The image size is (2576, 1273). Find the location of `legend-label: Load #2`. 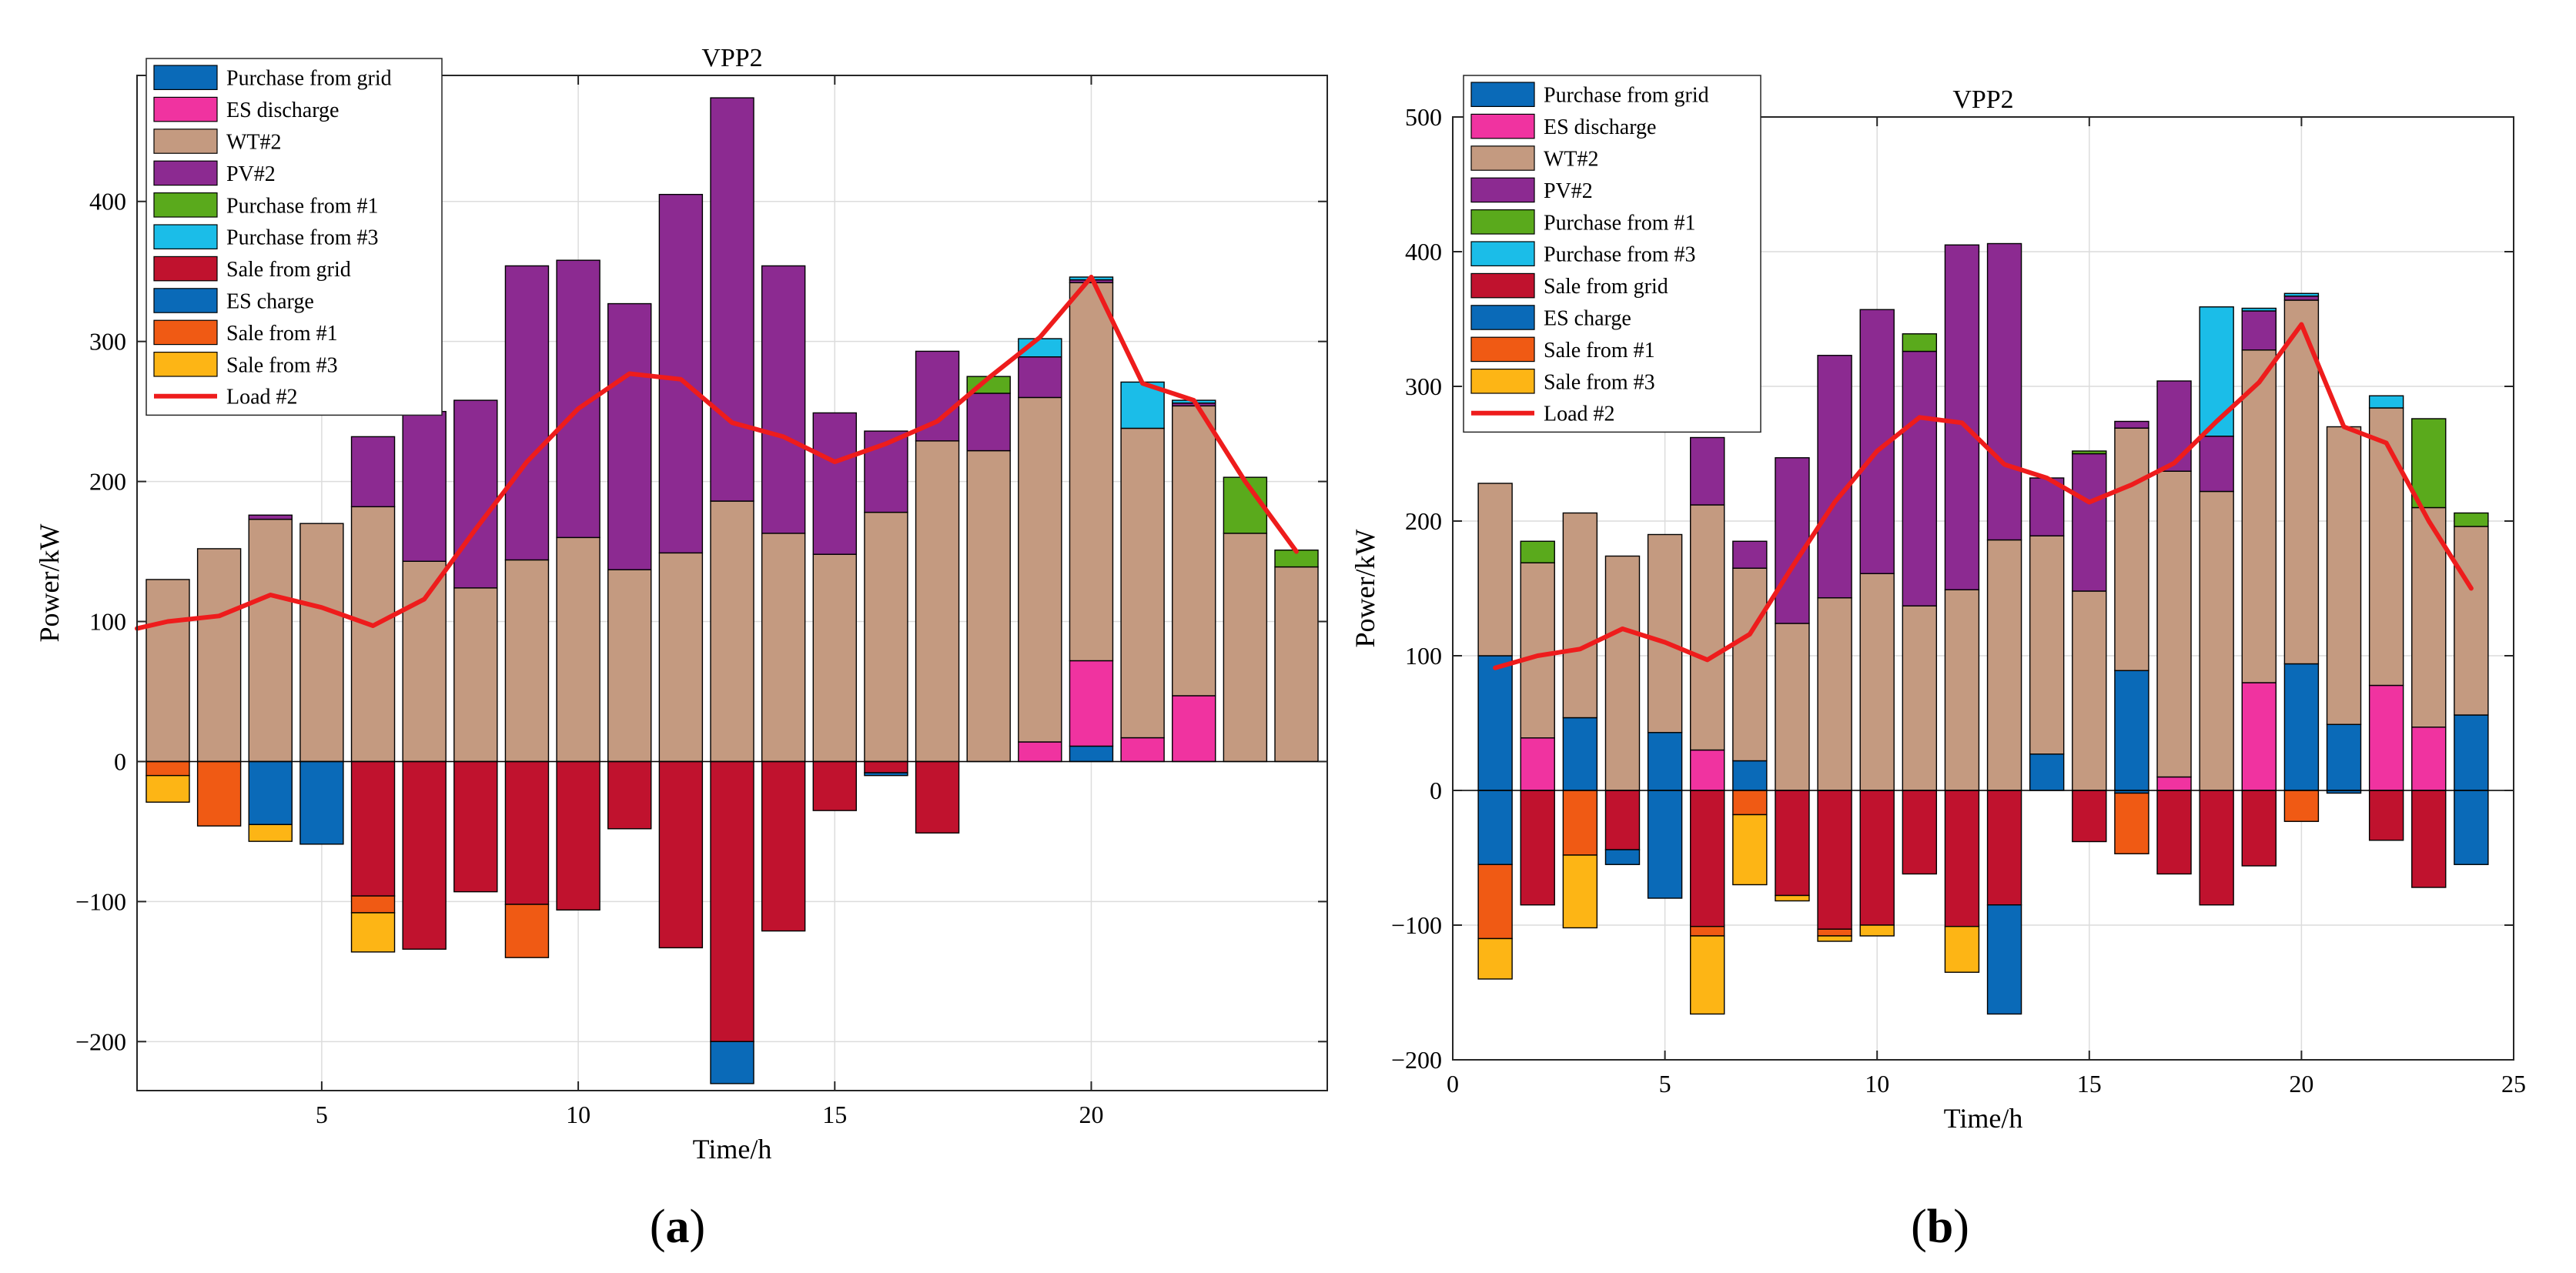

legend-label: Load #2 is located at coordinates (1579, 414).